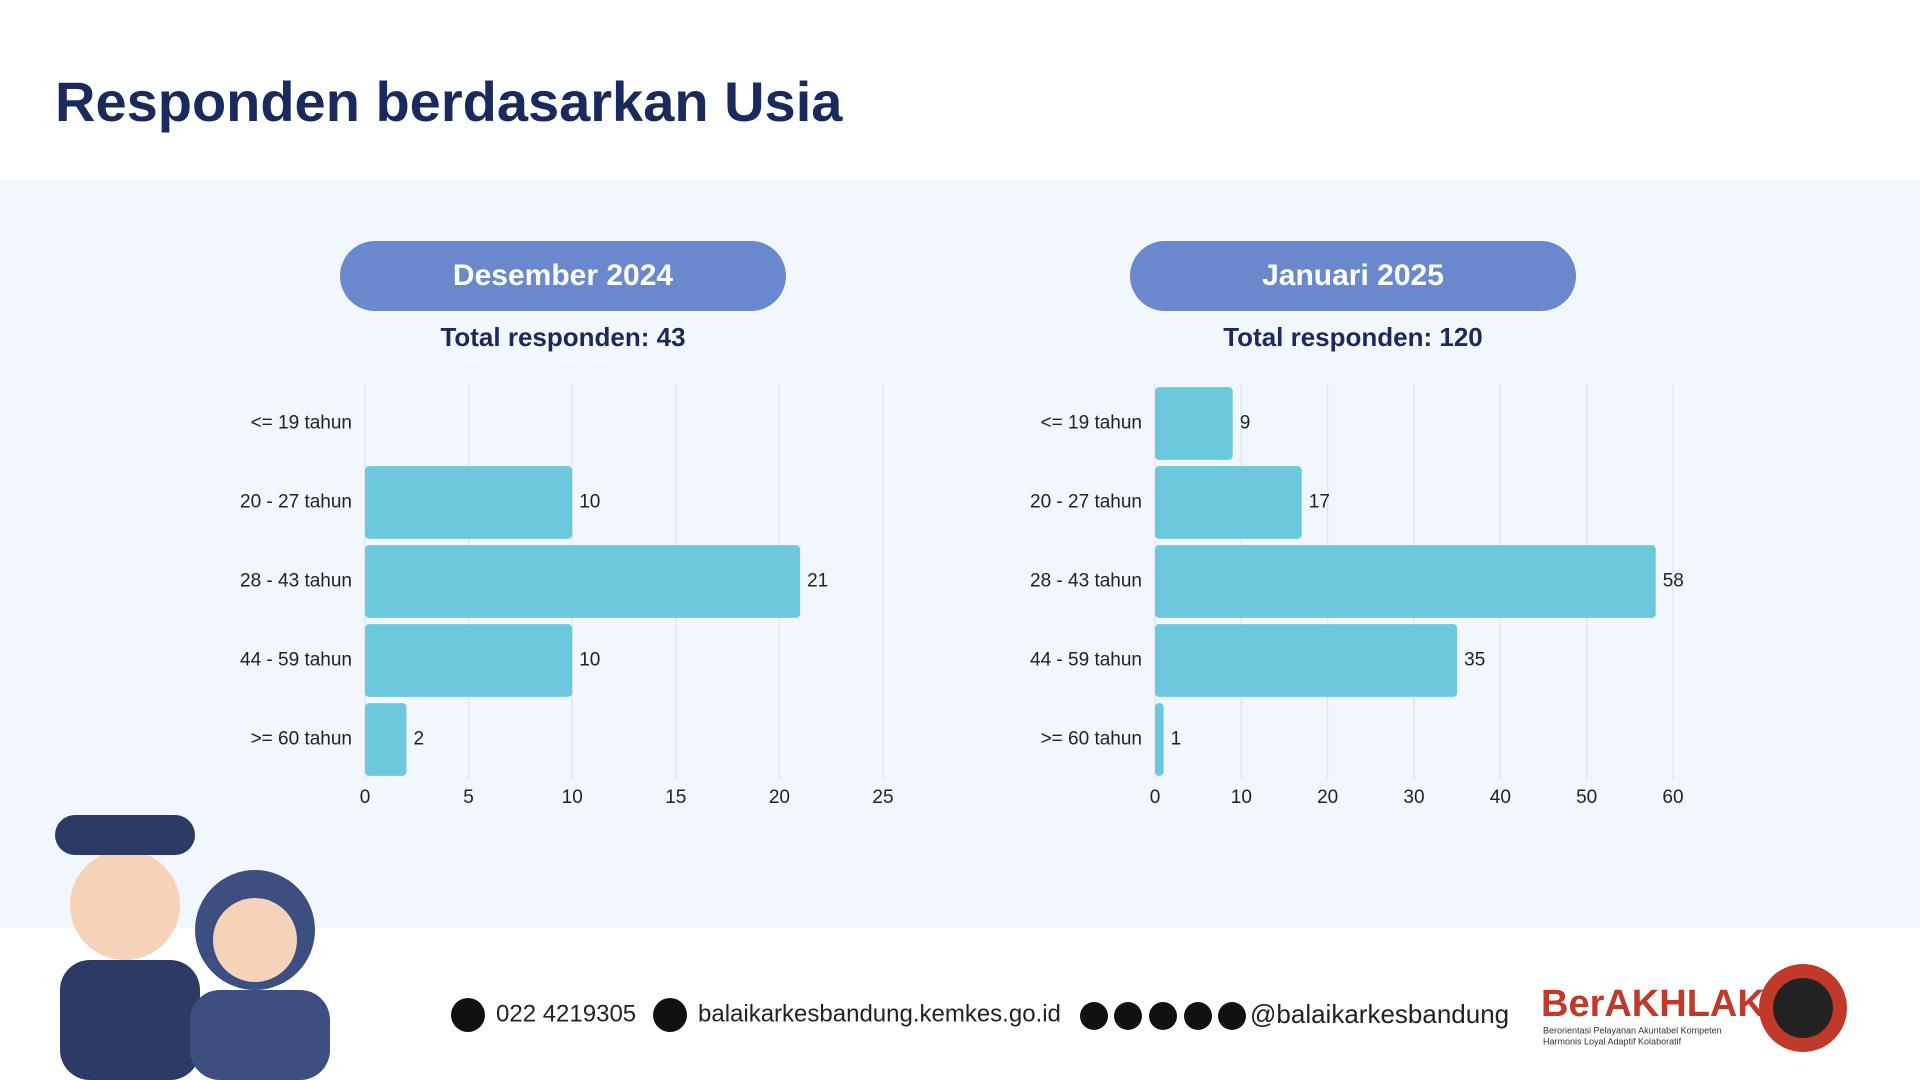 The height and width of the screenshot is (1080, 1920). What do you see at coordinates (1586, 797) in the screenshot?
I see `x-tick-label: 50` at bounding box center [1586, 797].